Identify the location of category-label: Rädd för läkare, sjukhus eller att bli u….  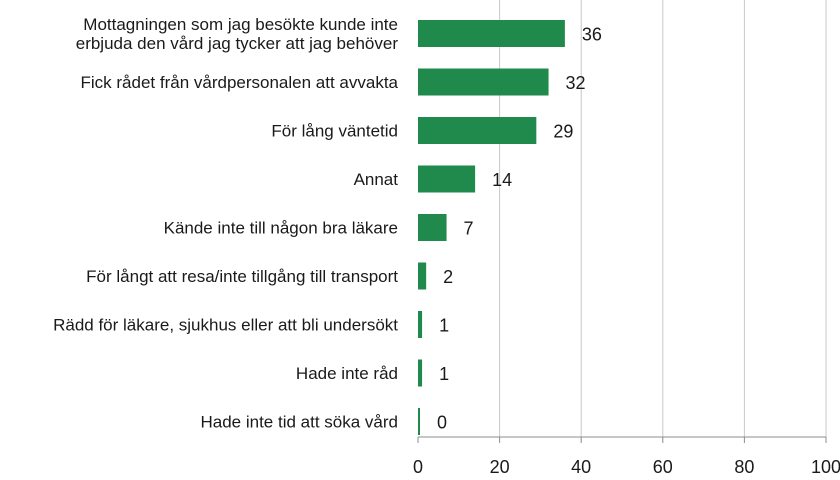
(225, 325).